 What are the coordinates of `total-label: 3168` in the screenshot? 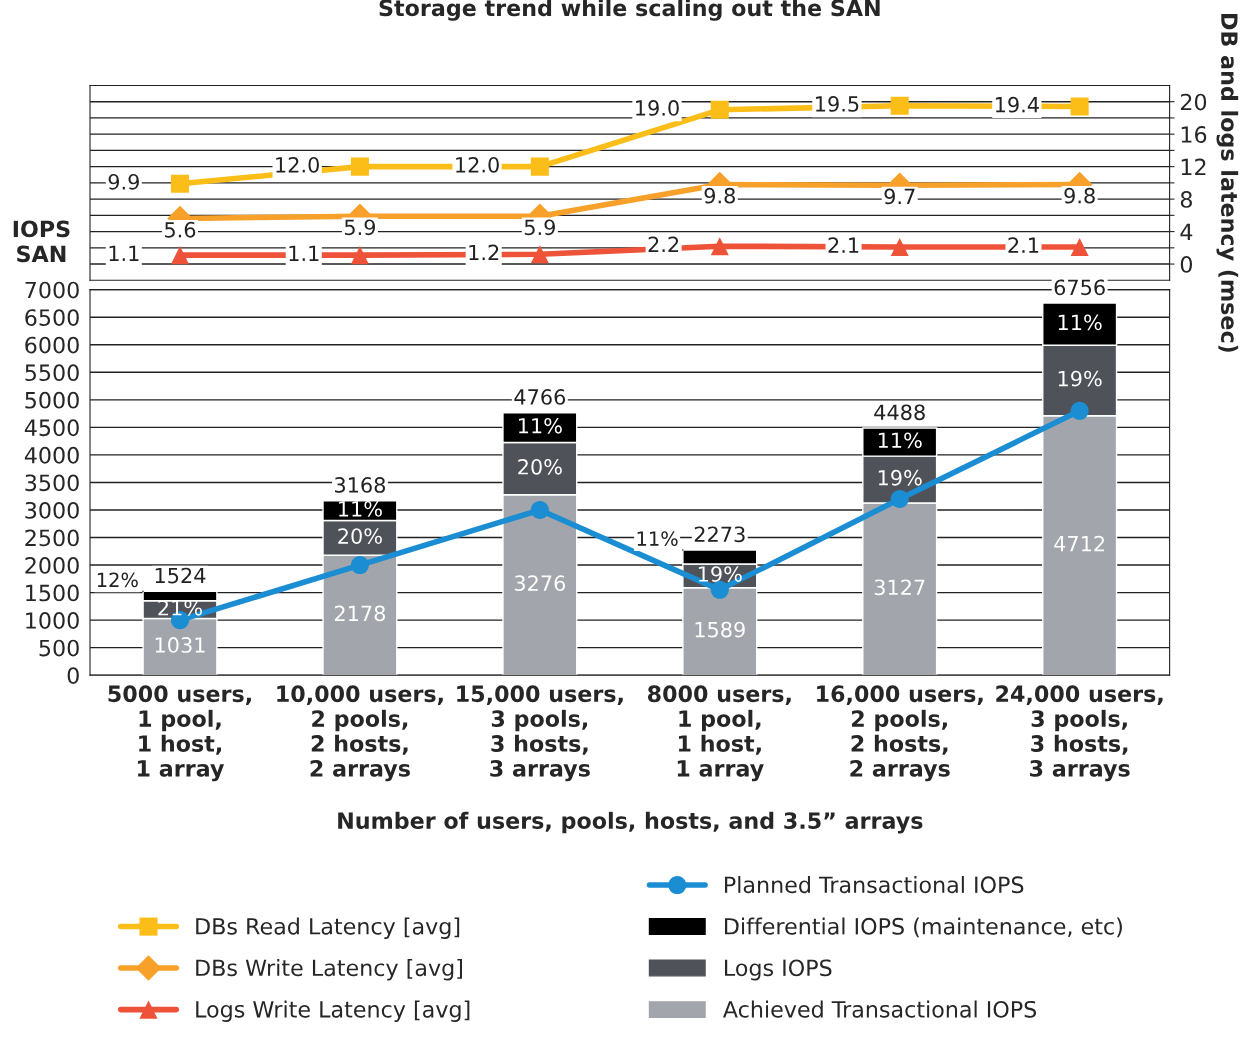 It's located at (359, 485).